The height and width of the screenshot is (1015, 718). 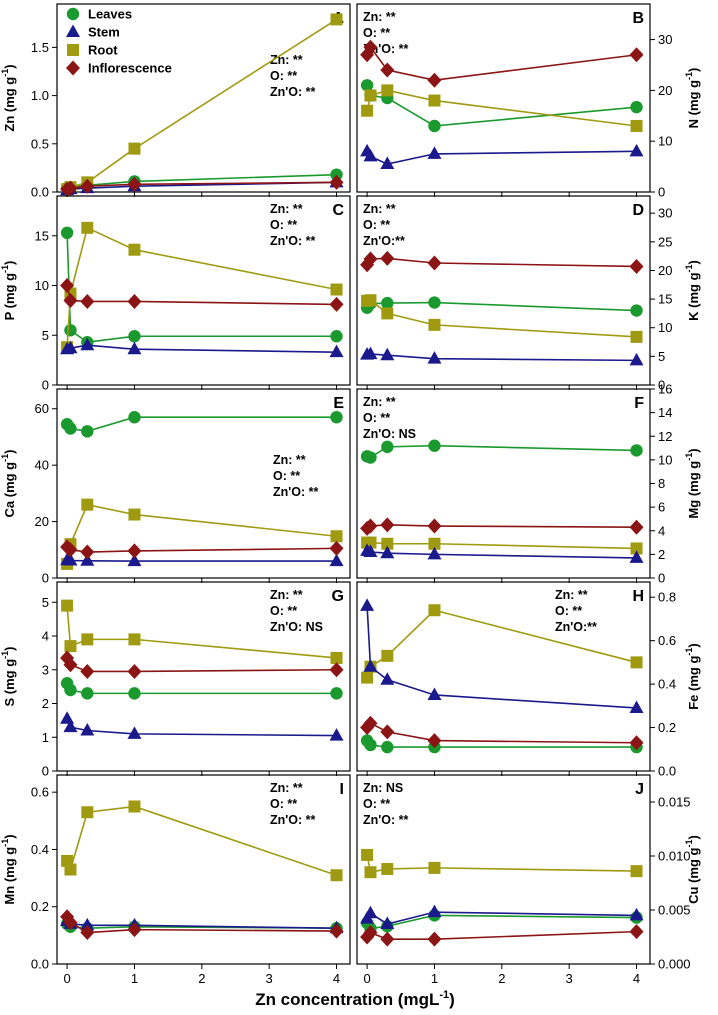 I want to click on panel-G: 0 1 2 3 4 5 S (mg g-1) G Zn: ** O: ** Zn'O: NS, so click(x=175, y=680).